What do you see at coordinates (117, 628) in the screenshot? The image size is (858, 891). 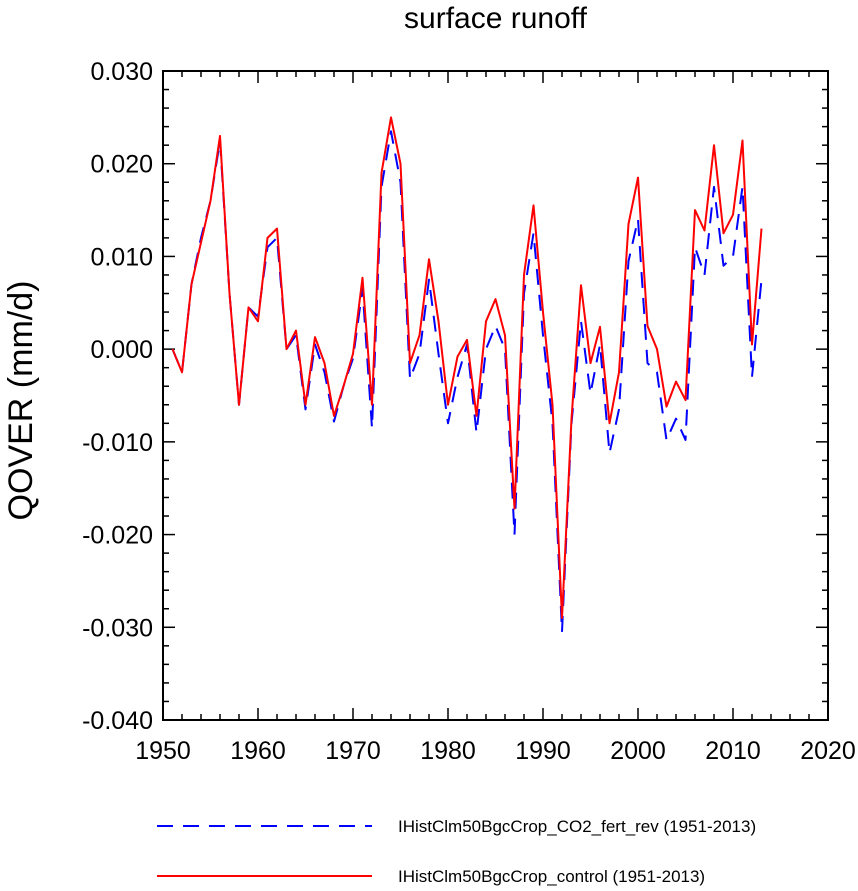 I see `y-tick-label: -0.030` at bounding box center [117, 628].